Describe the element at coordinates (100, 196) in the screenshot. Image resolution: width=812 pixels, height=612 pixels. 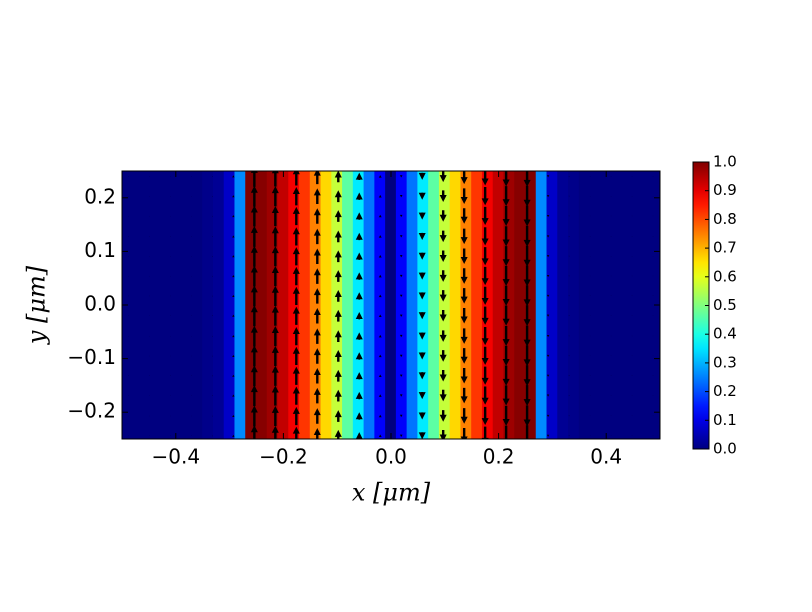
I see `y-tick-label: 0.2` at that location.